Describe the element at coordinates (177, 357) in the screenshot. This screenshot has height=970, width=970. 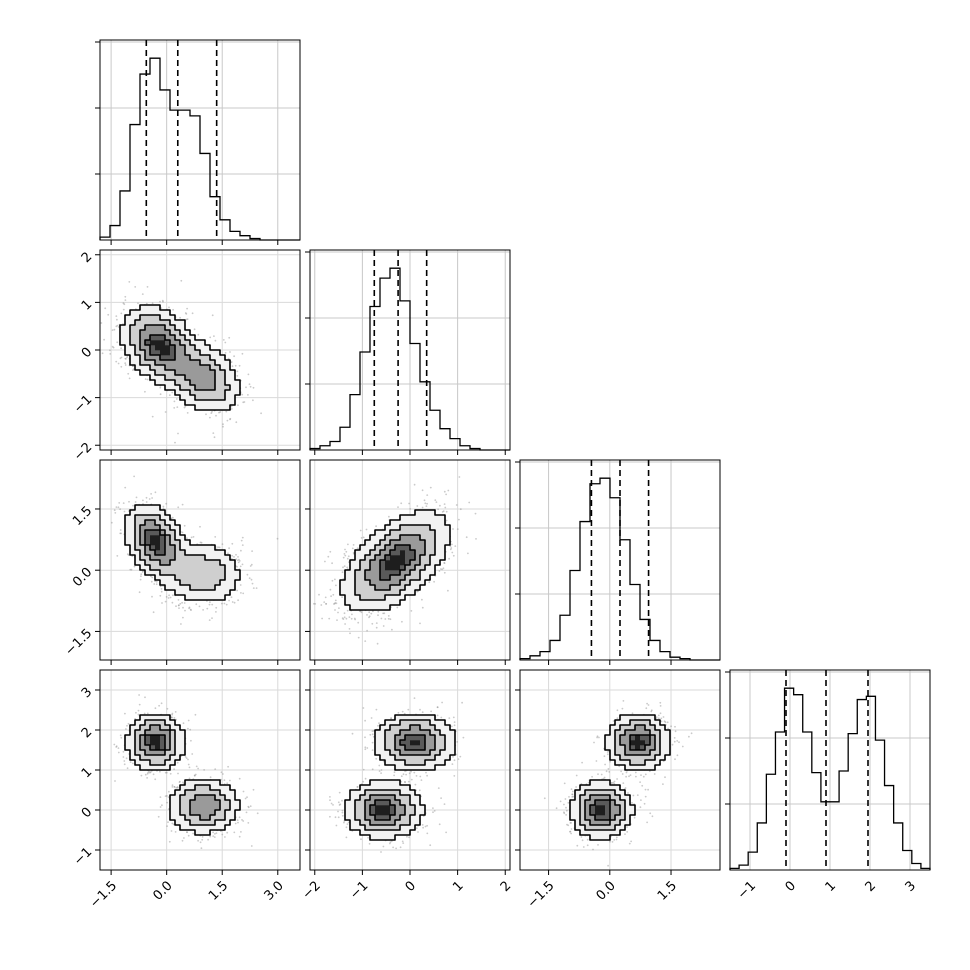
I see `contour-line` at that location.